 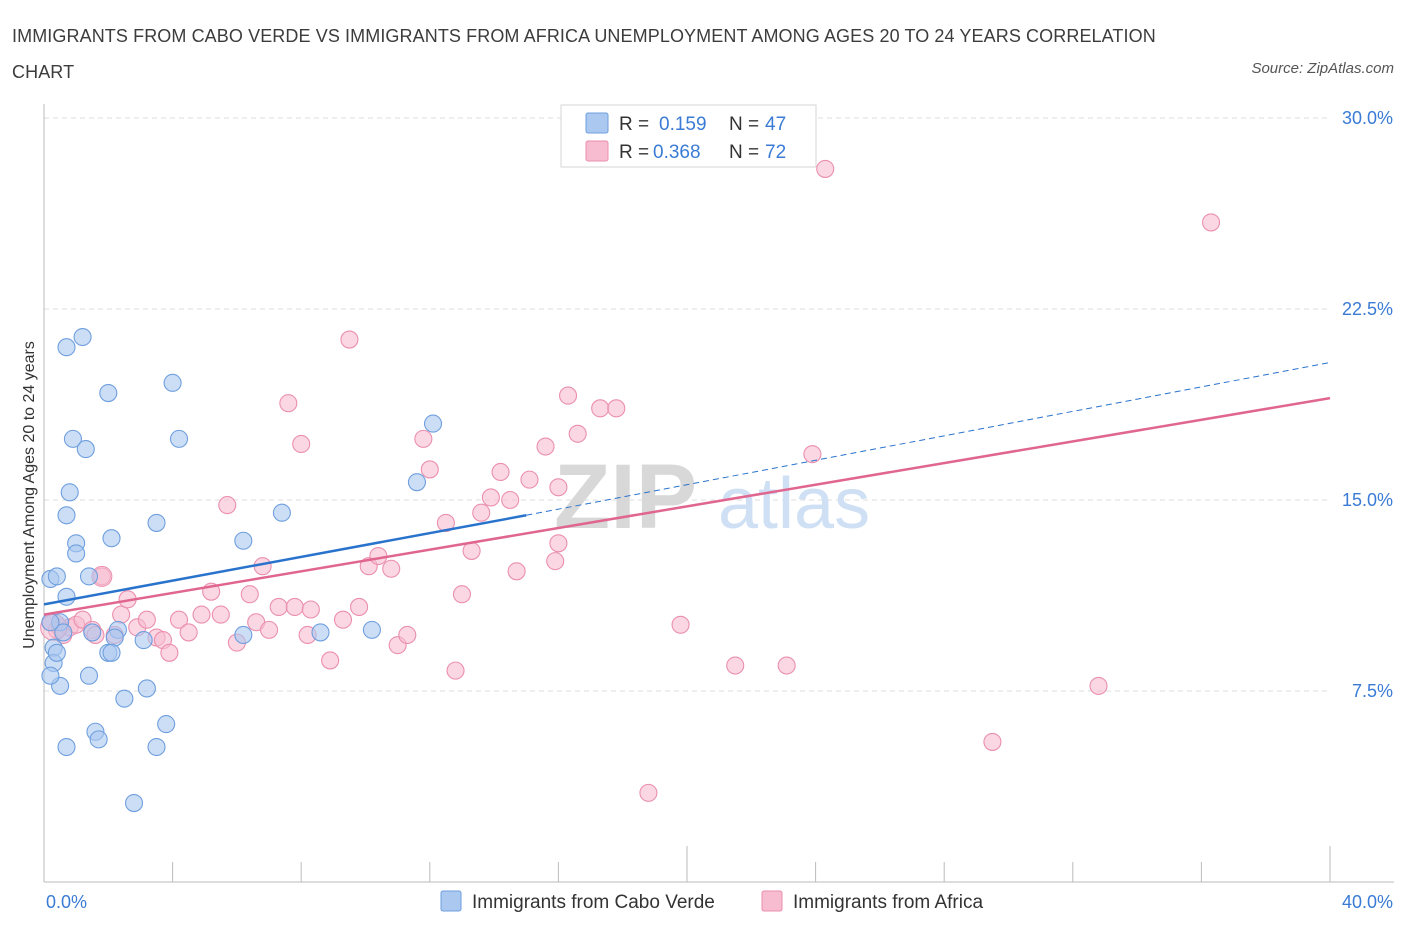 What do you see at coordinates (597, 151) in the screenshot?
I see `legend-swatch-pink` at bounding box center [597, 151].